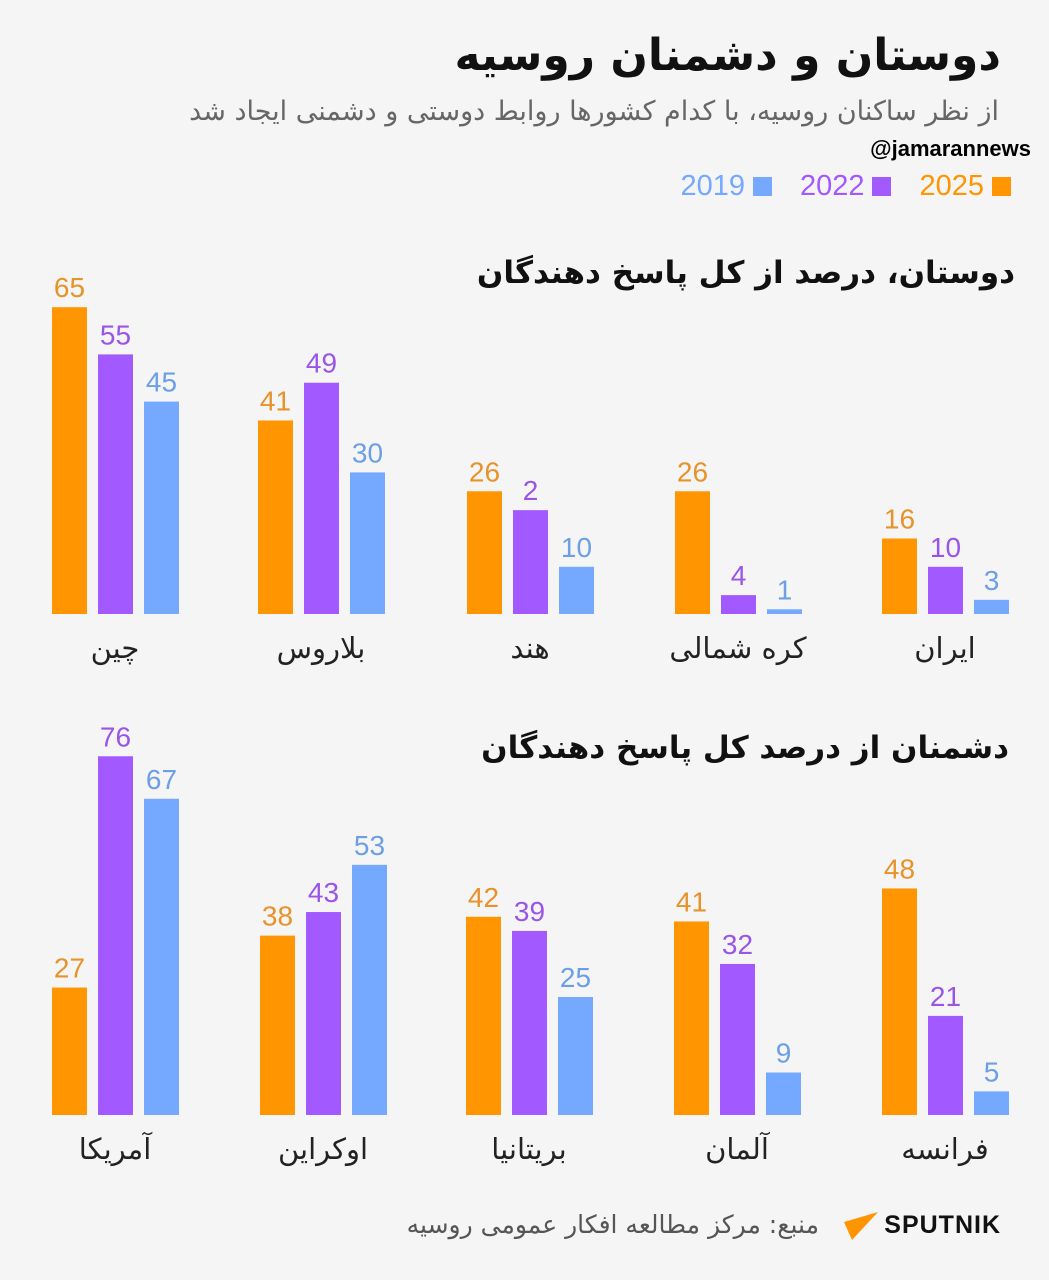 The height and width of the screenshot is (1280, 1049). Describe the element at coordinates (944, 648) in the screenshot. I see `category-label: ایران` at that location.